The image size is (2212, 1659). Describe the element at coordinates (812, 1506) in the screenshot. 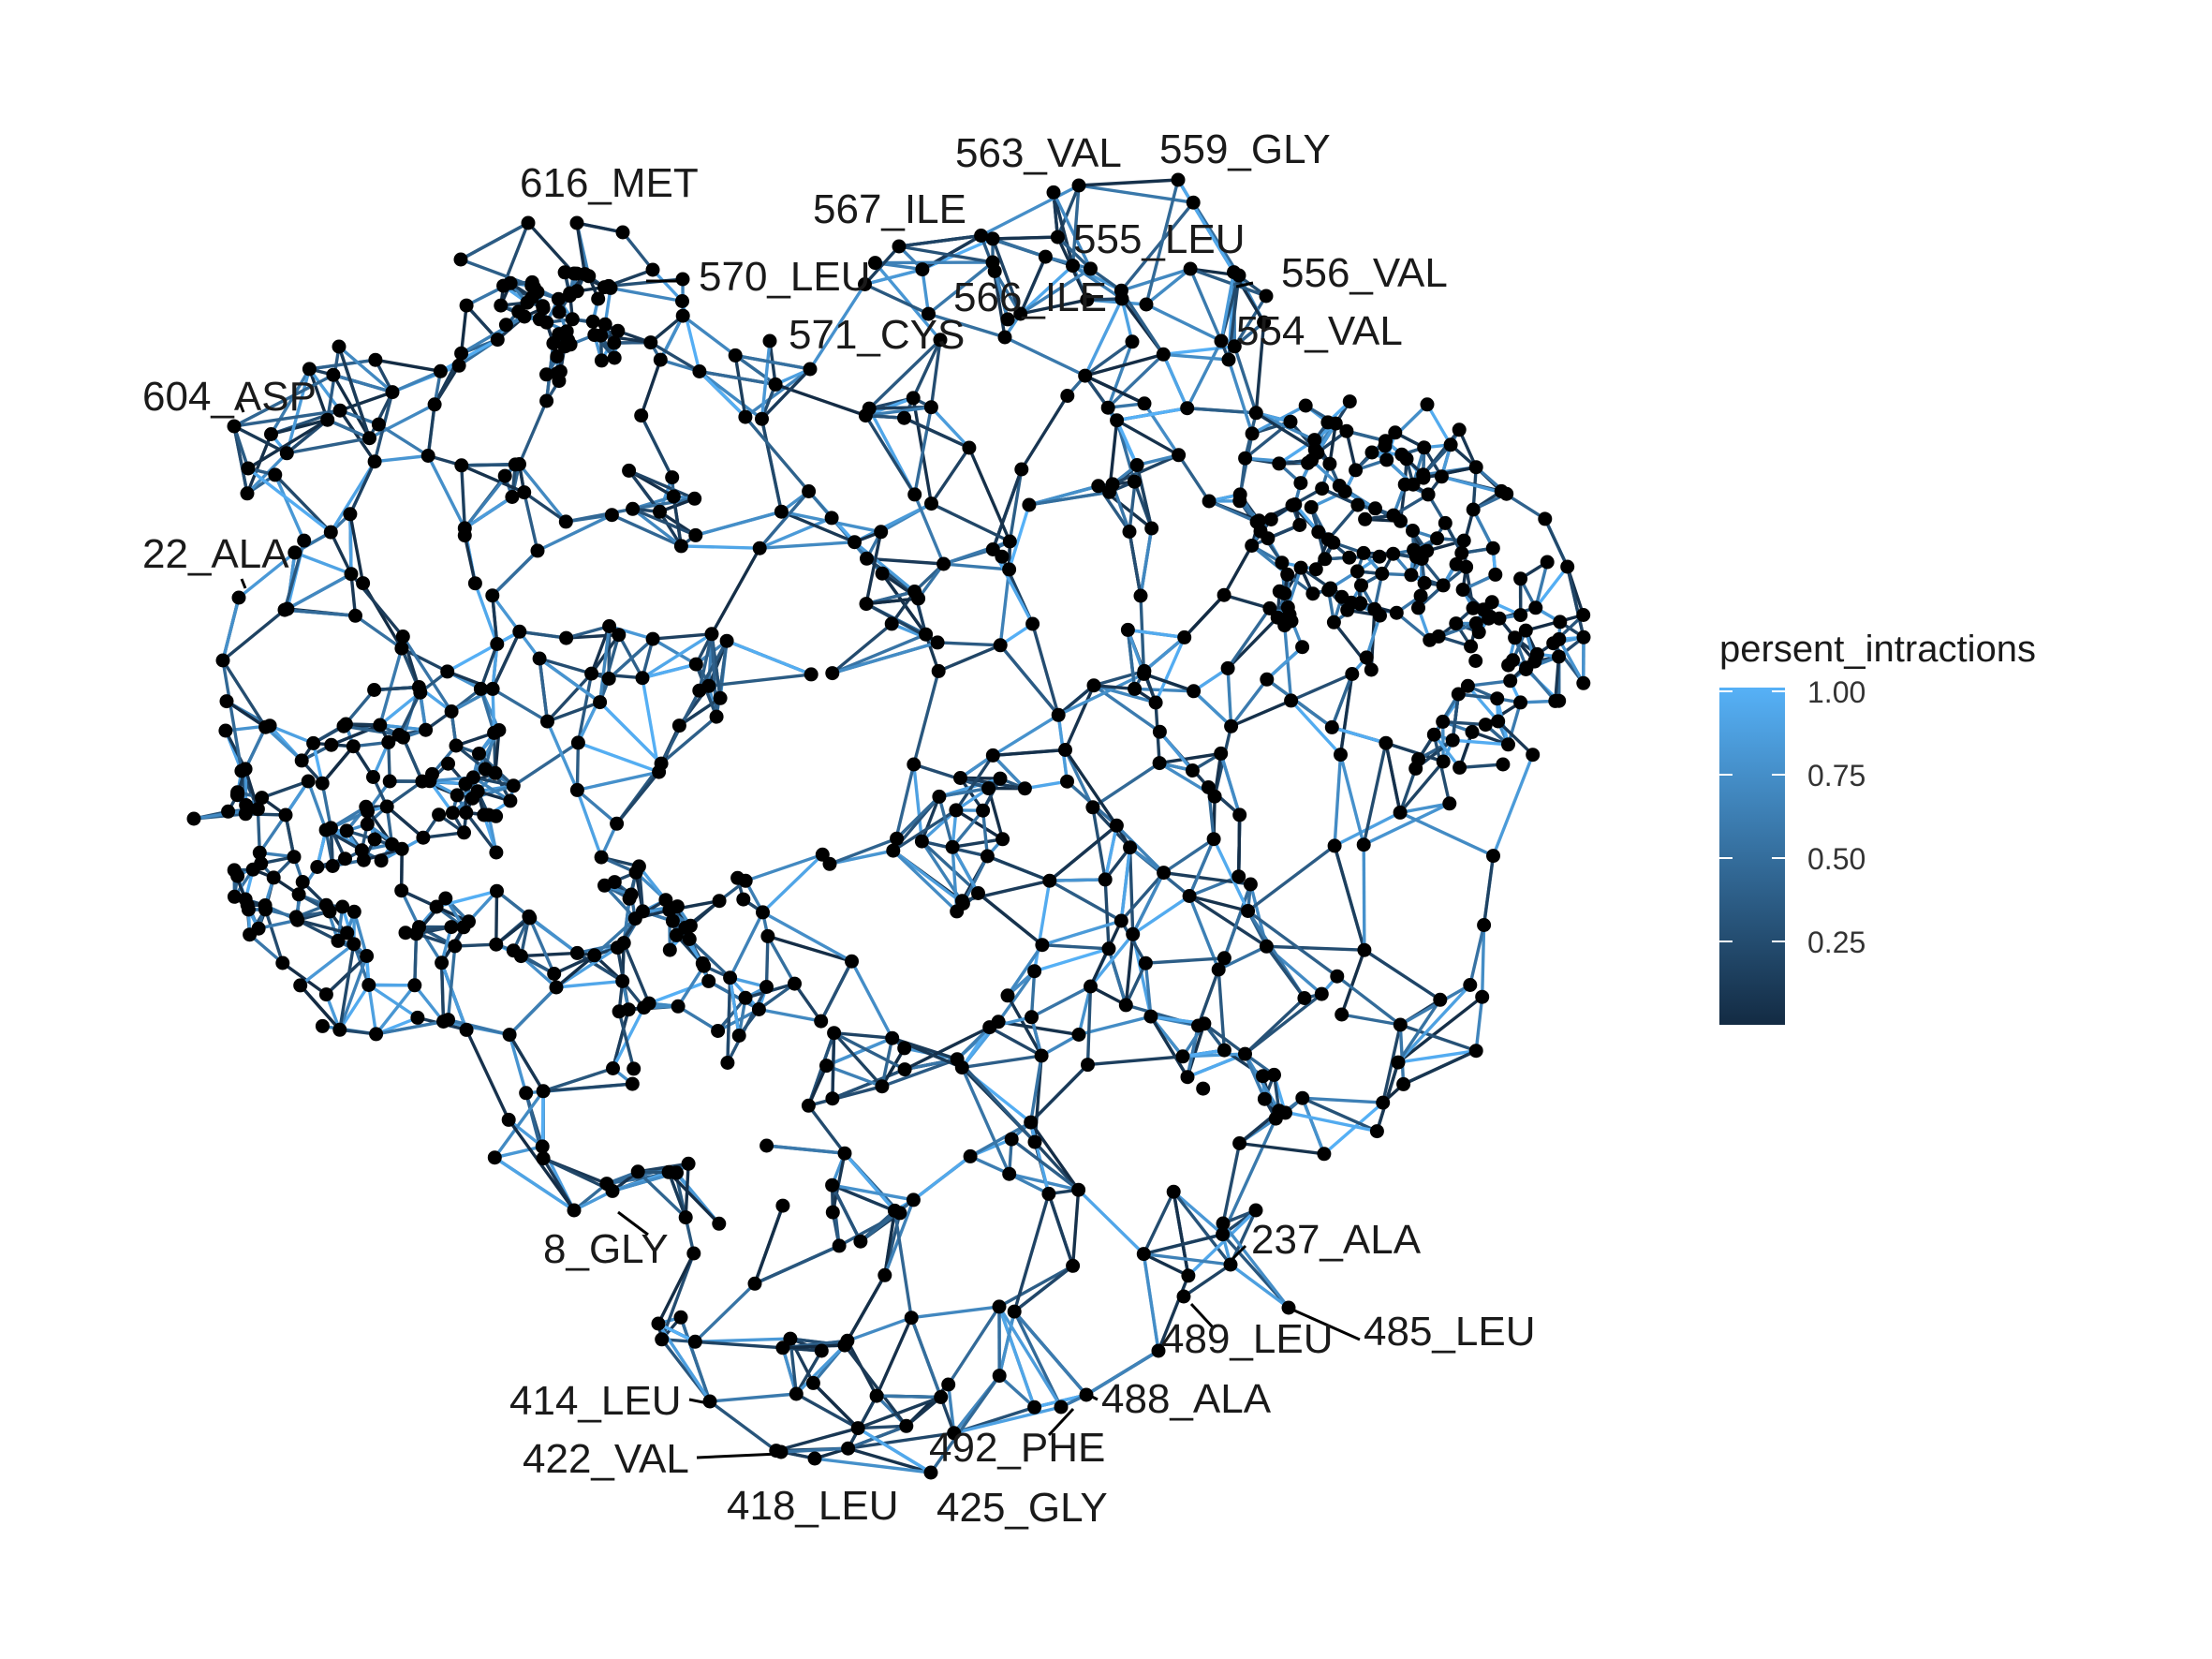

I see `node-label-418-leu: 418_LEU` at that location.